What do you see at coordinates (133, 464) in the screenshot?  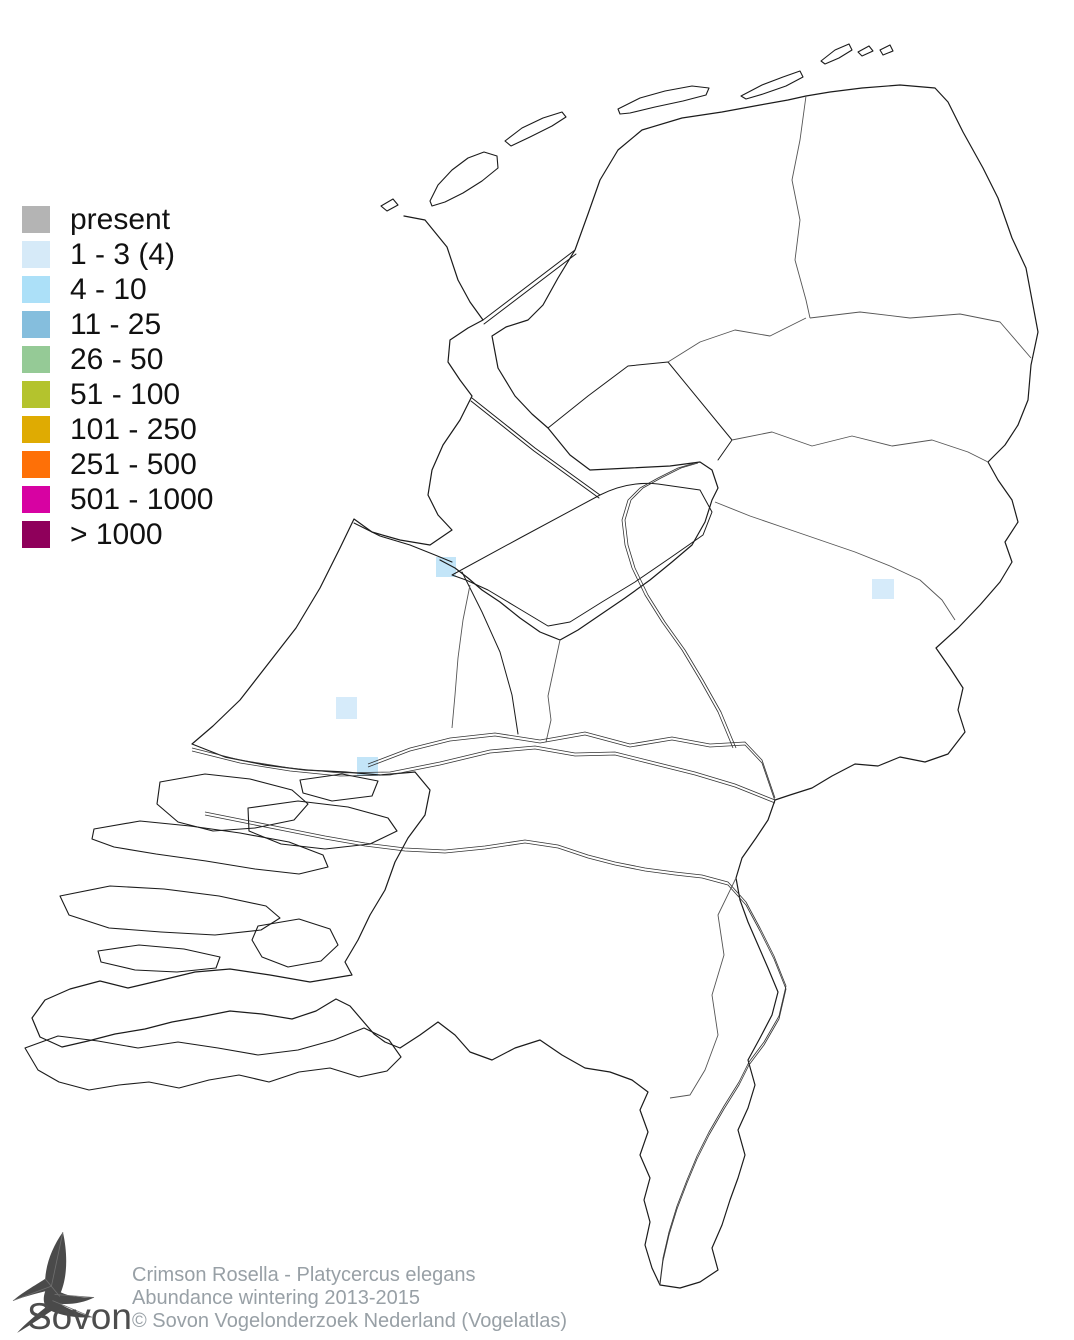 I see `legend-label: 251 - 500` at bounding box center [133, 464].